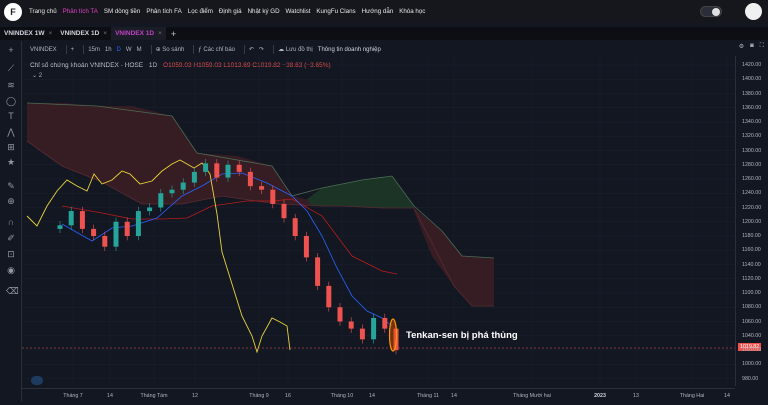 This screenshot has width=768, height=405. What do you see at coordinates (72, 49) in the screenshot?
I see `add-symbol-button: +` at bounding box center [72, 49].